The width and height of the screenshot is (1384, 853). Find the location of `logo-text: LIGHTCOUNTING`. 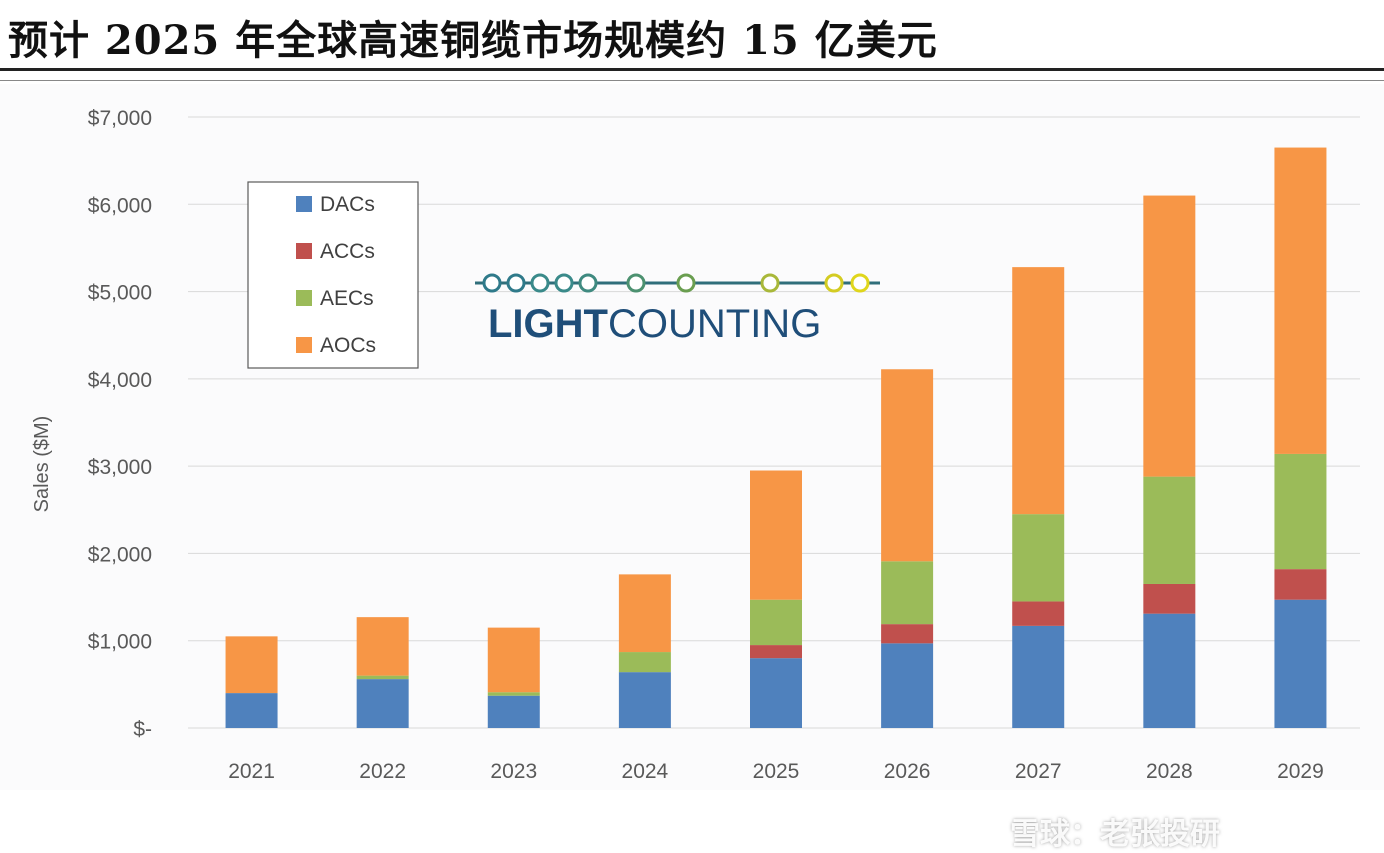

logo-text: LIGHTCOUNTING is located at coordinates (654, 324).